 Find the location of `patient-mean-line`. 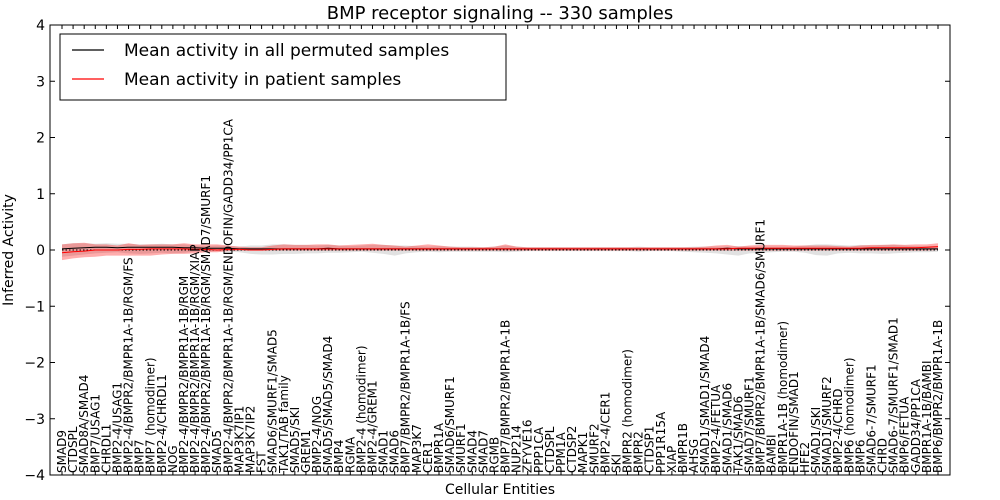

patient-mean-line is located at coordinates (500, 250).